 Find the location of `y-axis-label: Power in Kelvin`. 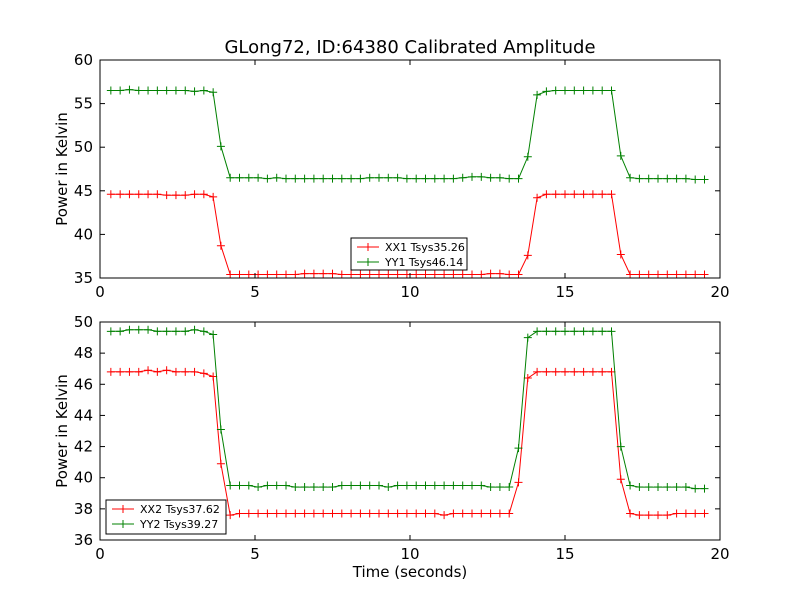

y-axis-label: Power in Kelvin is located at coordinates (62, 169).